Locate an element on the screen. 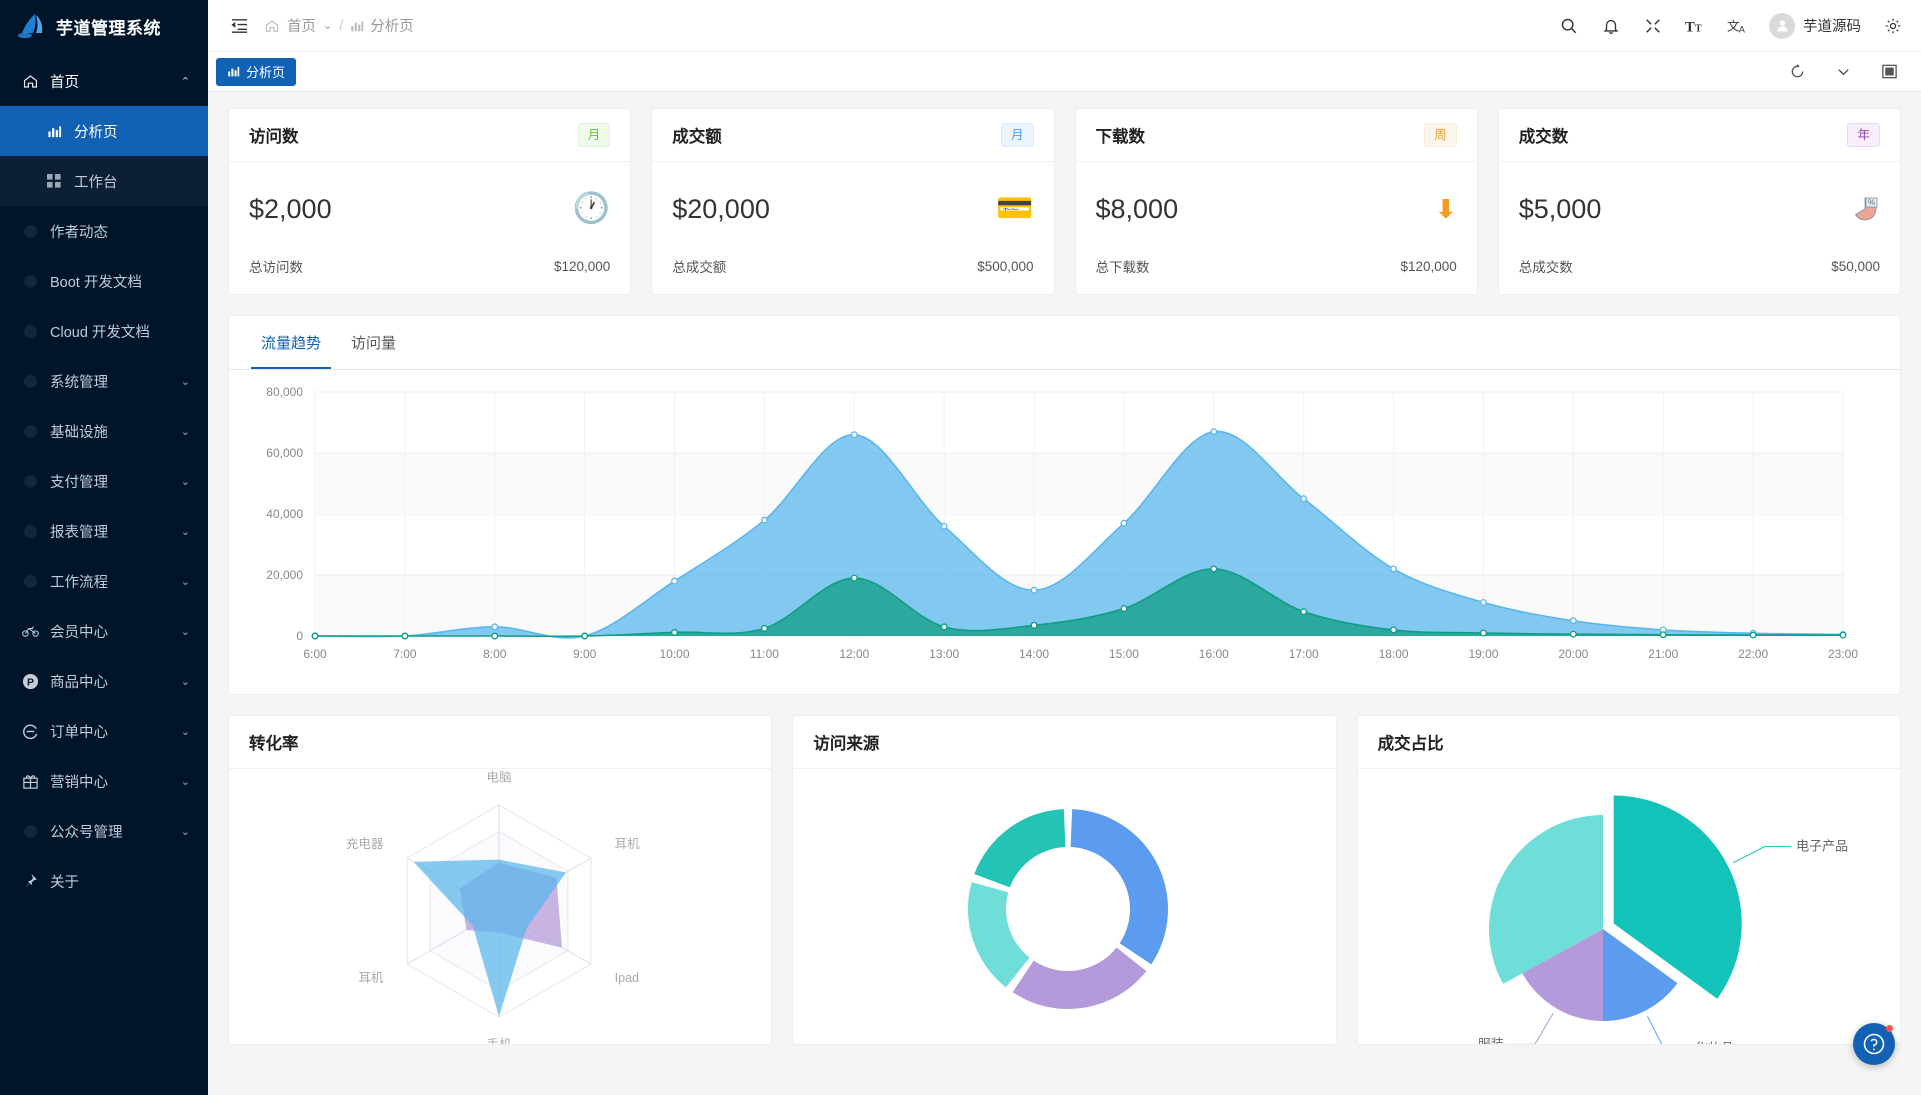  bell-icon is located at coordinates (1611, 26).